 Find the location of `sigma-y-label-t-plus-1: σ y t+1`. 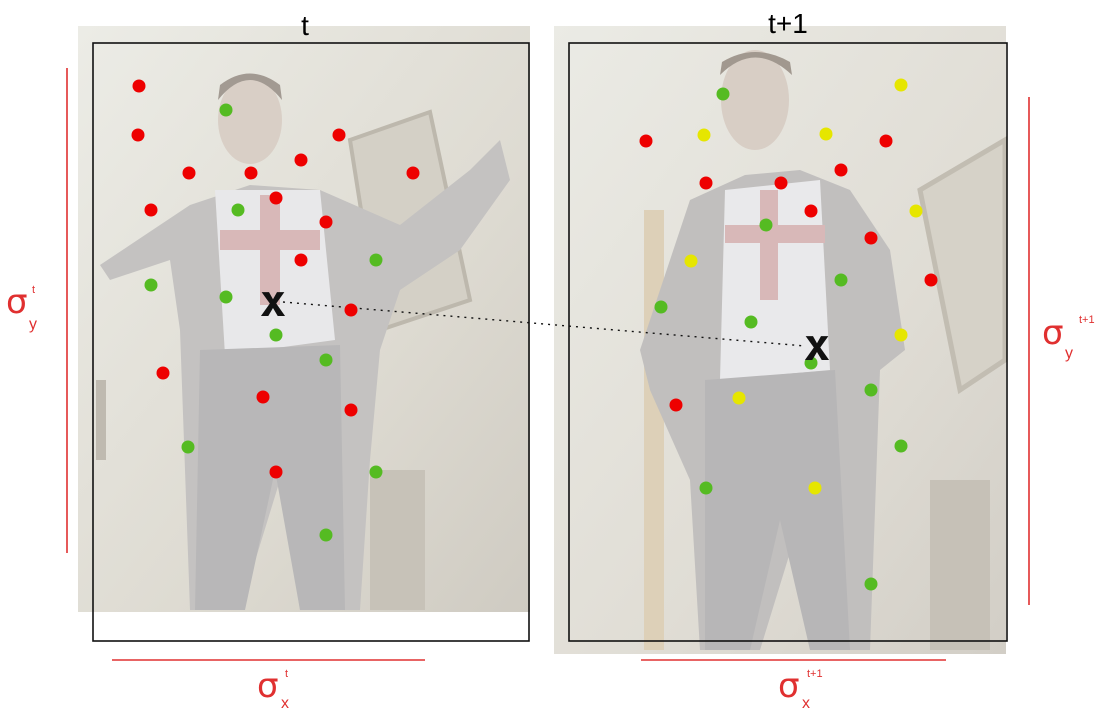

sigma-y-label-t-plus-1: σ y t+1 is located at coordinates (1068, 337).